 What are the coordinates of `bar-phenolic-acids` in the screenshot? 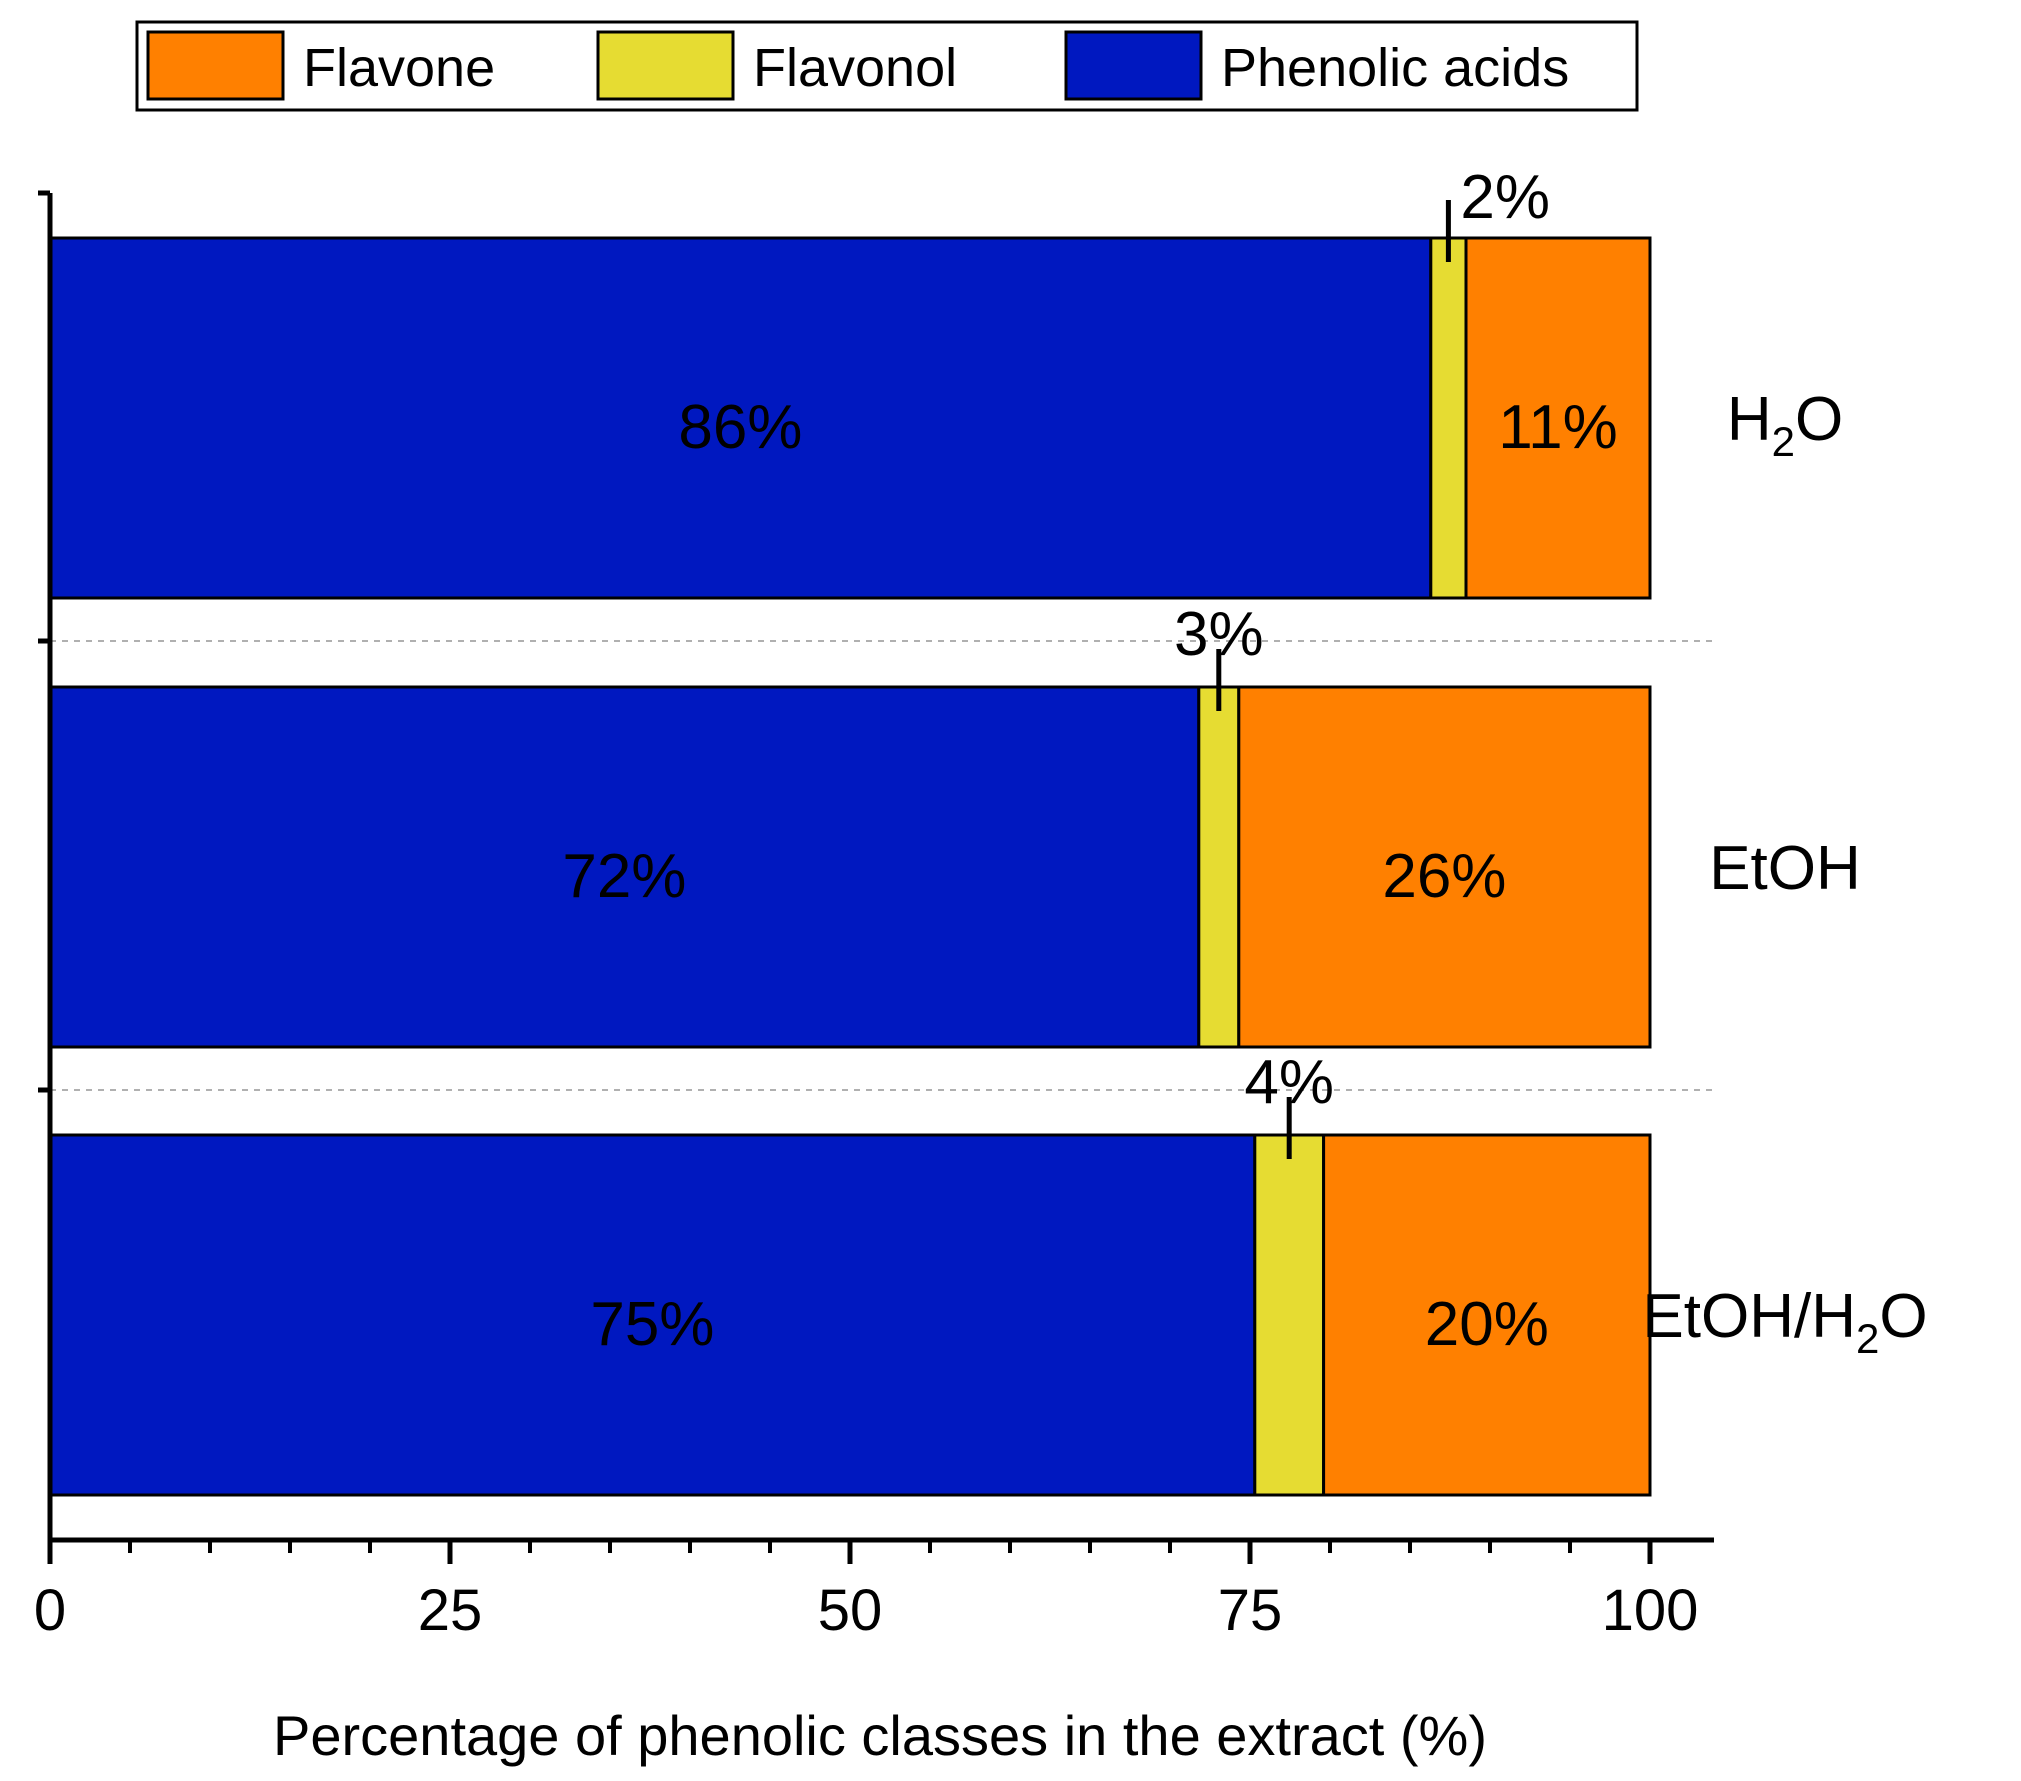 It's located at (740, 418).